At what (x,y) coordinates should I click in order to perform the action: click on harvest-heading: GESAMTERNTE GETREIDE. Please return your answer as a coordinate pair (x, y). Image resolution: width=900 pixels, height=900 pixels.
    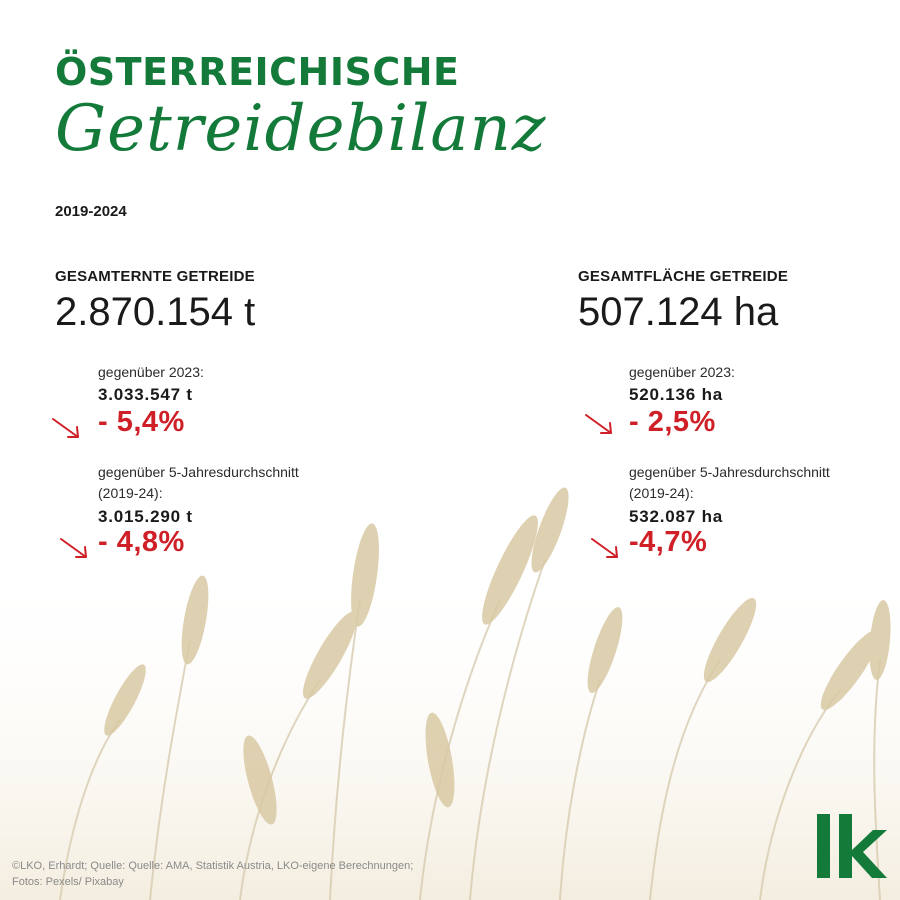
    Looking at the image, I should click on (155, 276).